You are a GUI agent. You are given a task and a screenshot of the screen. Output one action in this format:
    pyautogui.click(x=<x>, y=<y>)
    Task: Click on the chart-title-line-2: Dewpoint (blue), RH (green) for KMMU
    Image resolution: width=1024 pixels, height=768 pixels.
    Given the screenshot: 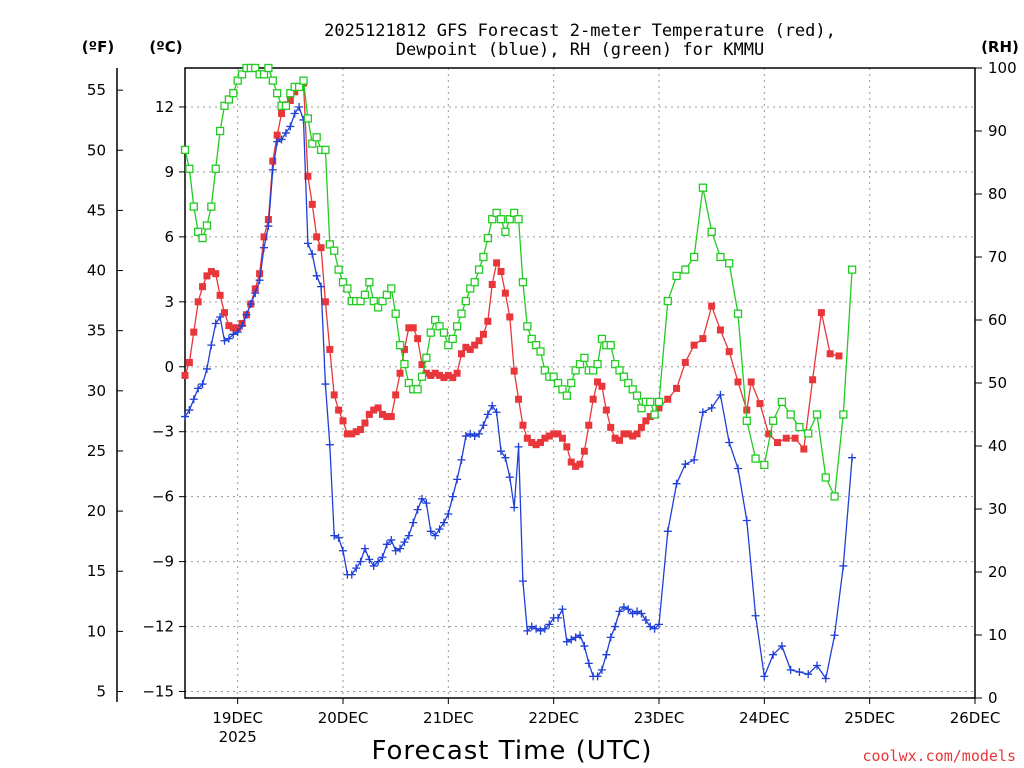 What is the action you would take?
    pyautogui.click(x=580, y=50)
    